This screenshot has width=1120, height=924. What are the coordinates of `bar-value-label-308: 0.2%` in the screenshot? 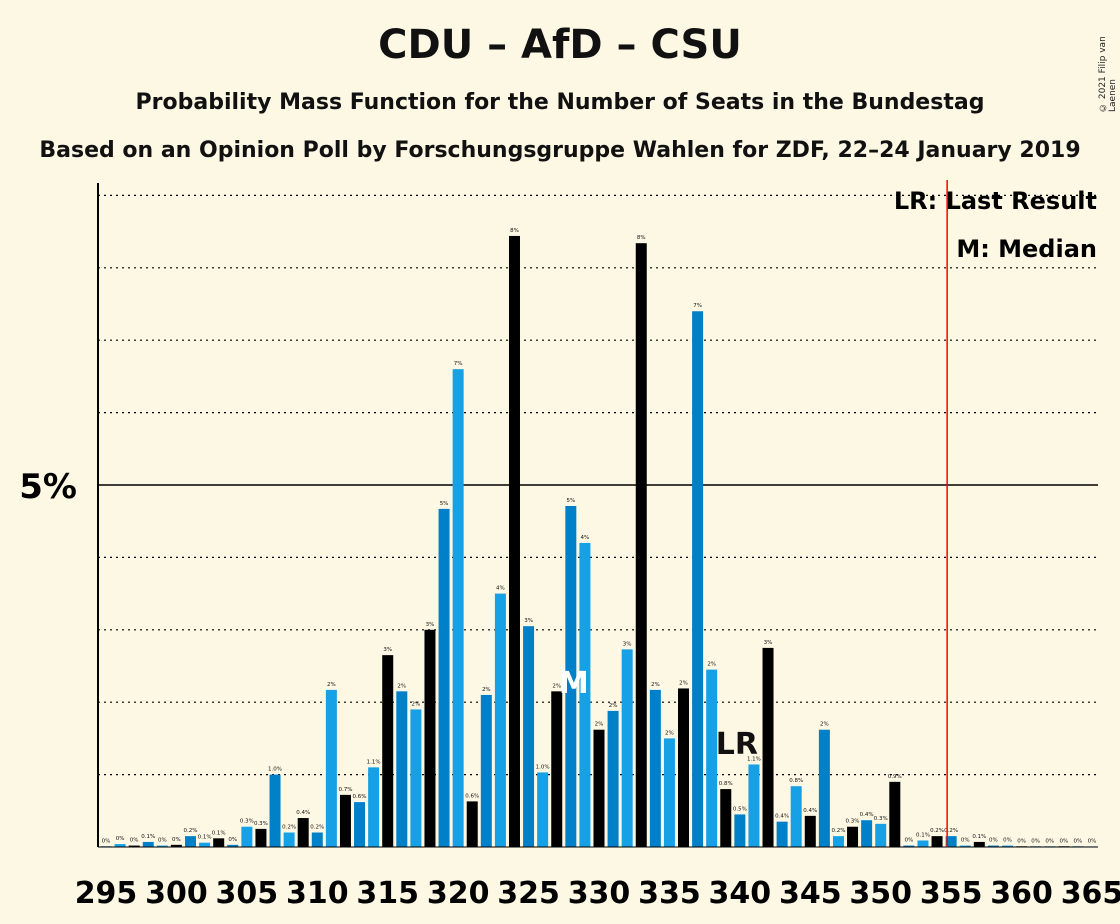 It's located at (289, 828).